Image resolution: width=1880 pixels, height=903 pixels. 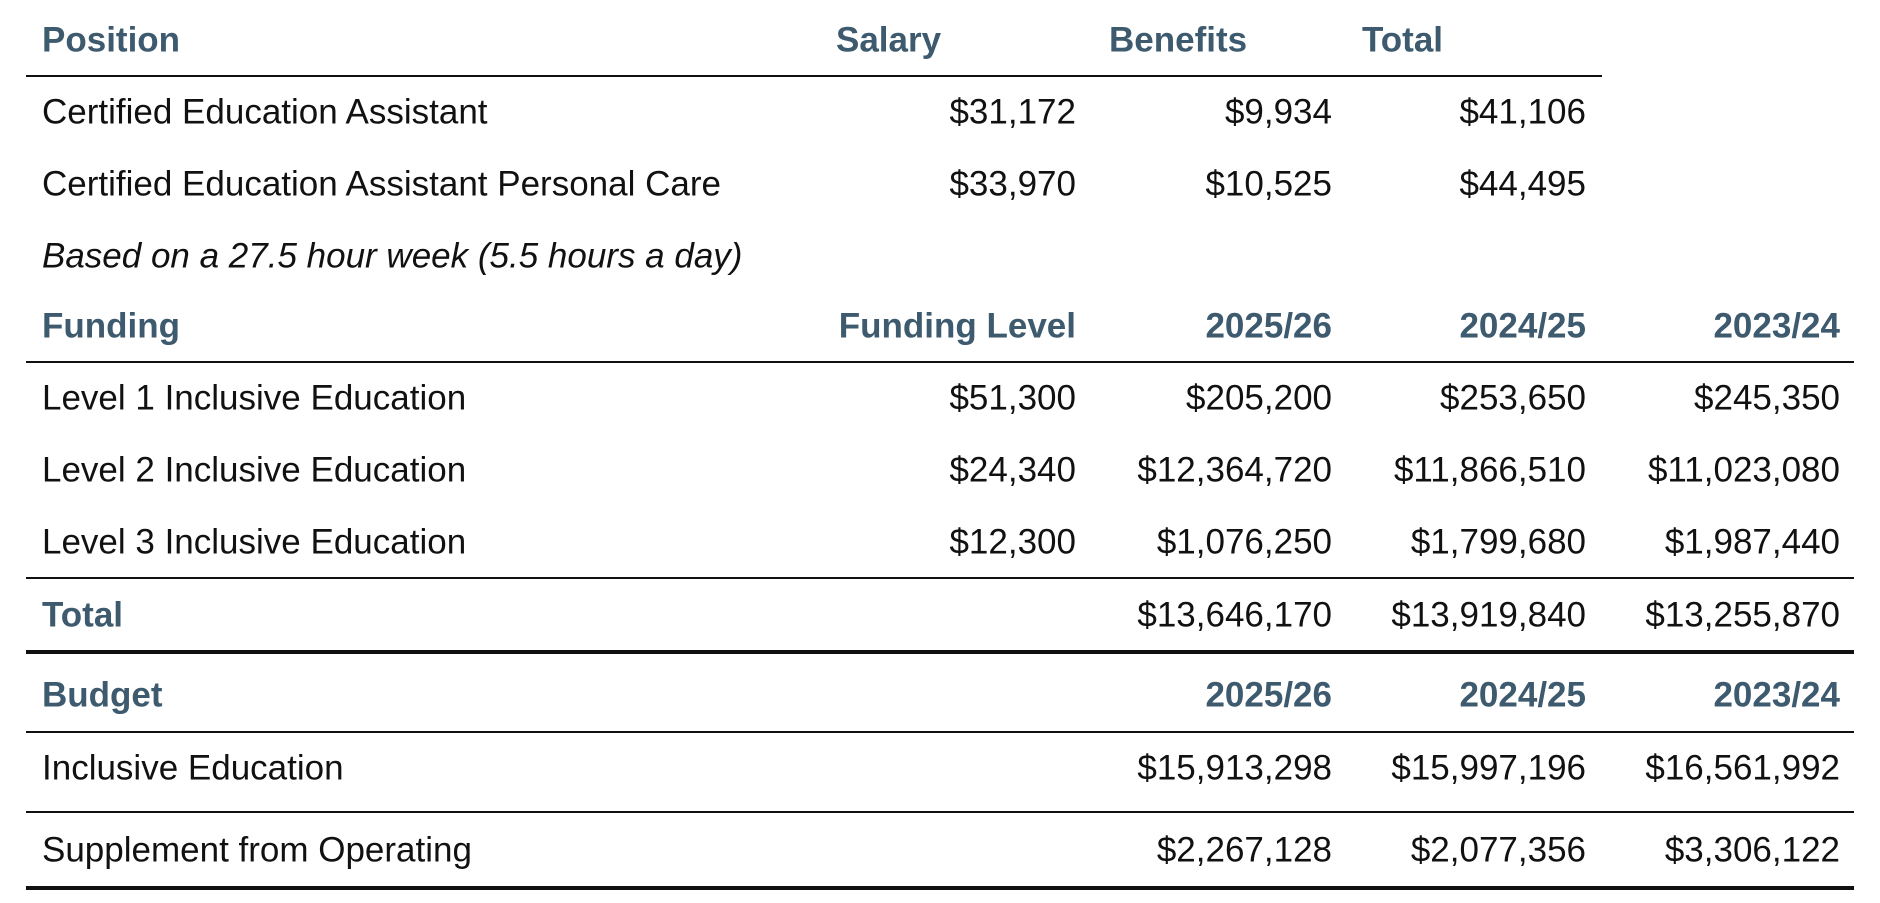 I want to click on cell-value: $12,364,720, so click(x=1234, y=469).